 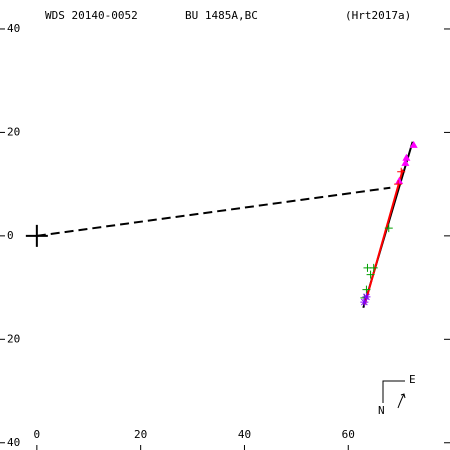 I want to click on compass: E N, so click(x=397, y=395).